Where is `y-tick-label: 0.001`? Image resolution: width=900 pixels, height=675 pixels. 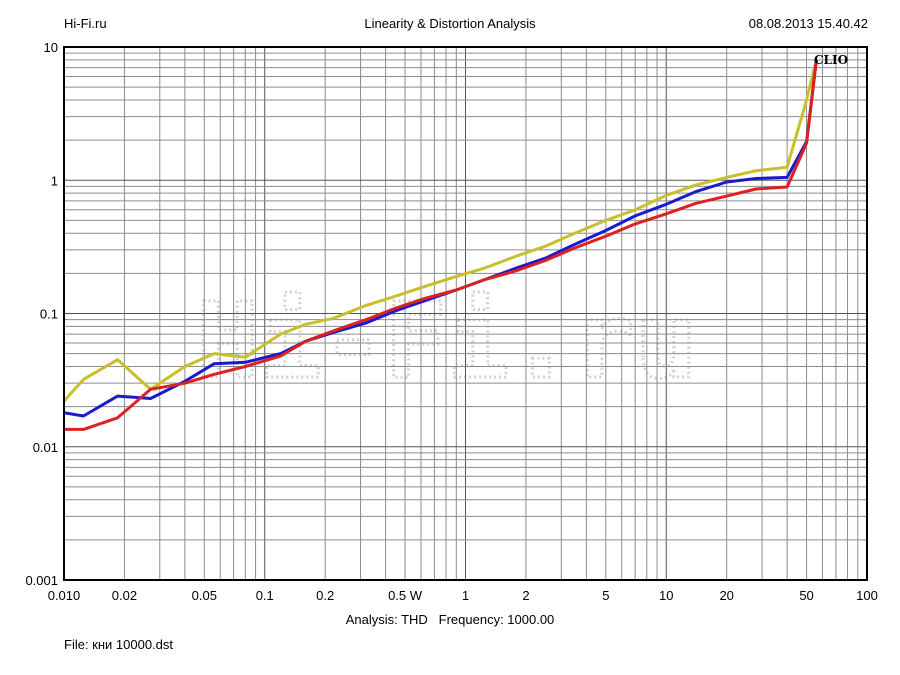 y-tick-label: 0.001 is located at coordinates (41, 580).